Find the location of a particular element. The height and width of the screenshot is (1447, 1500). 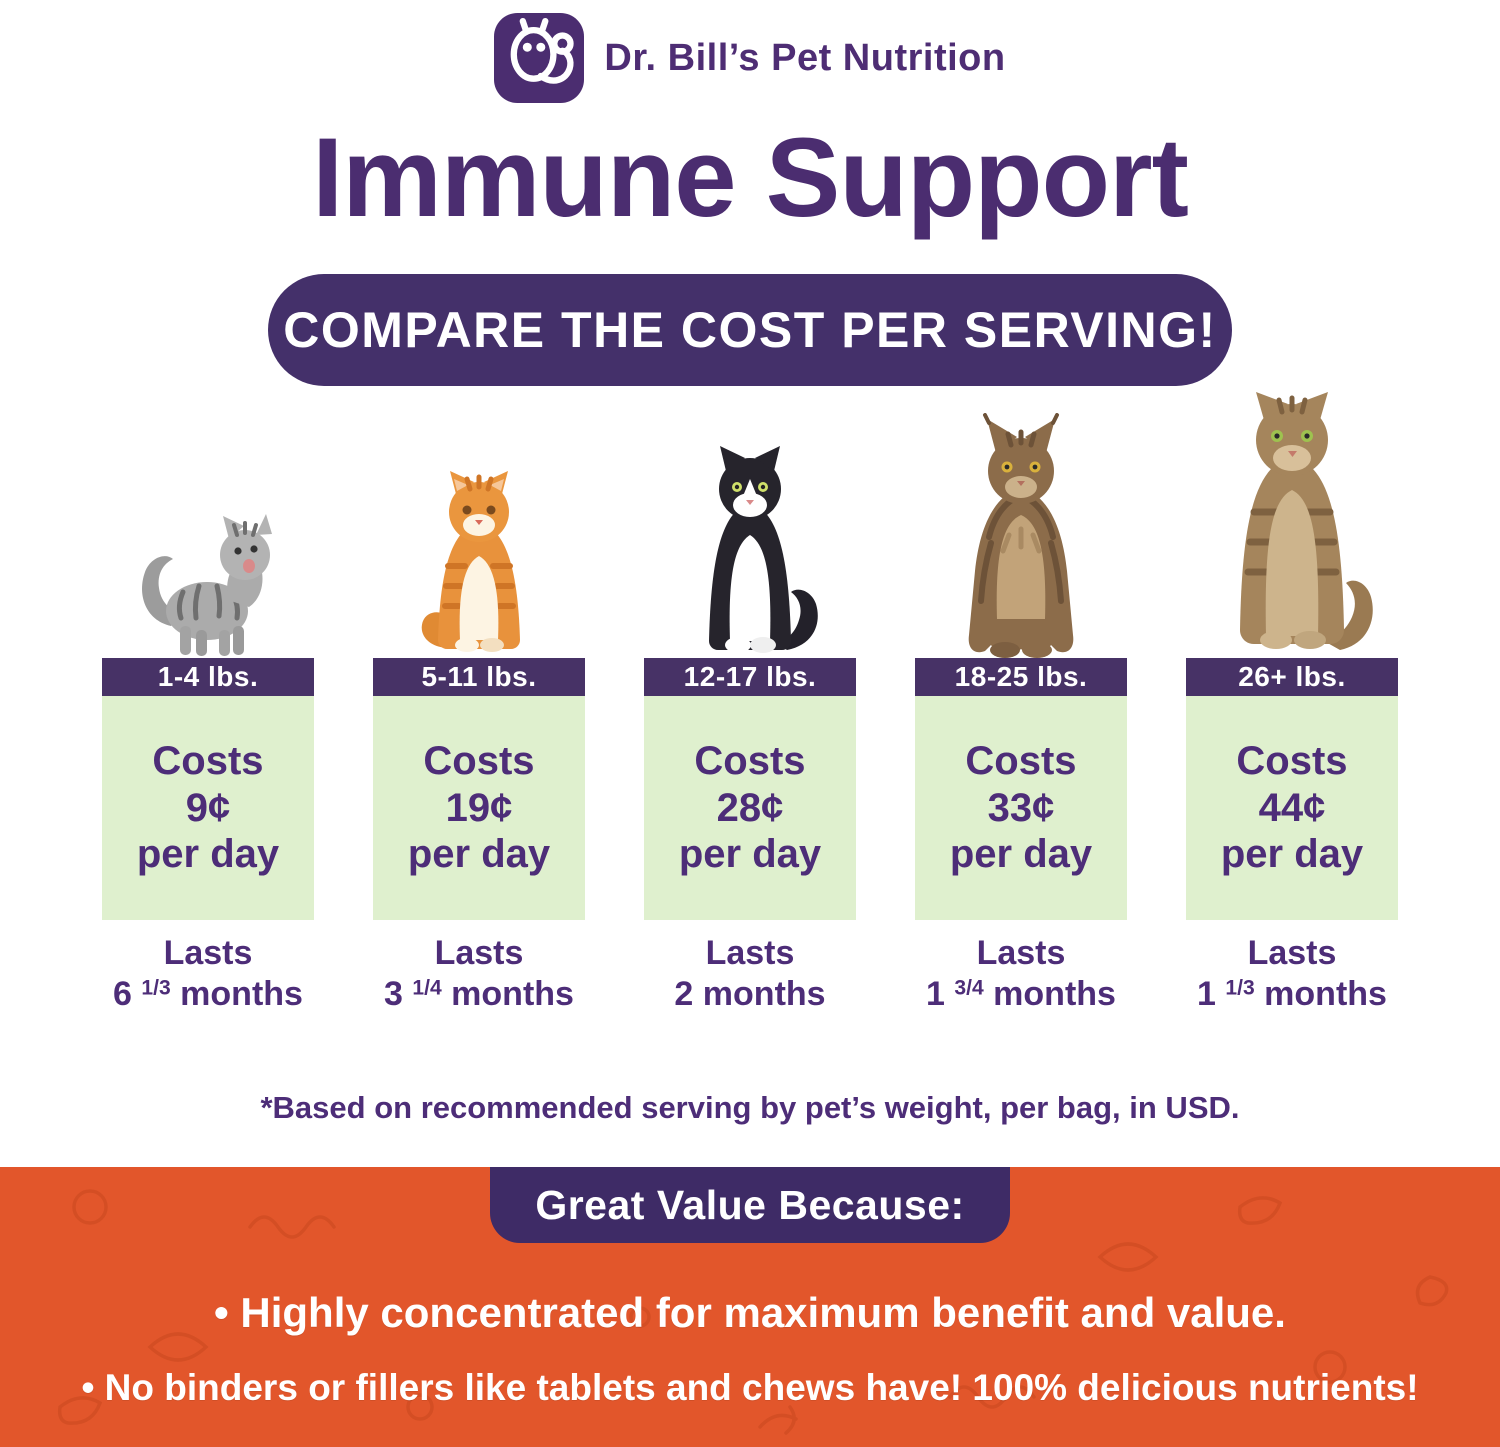

cat-photo-gray-tabby-kitten is located at coordinates (208, 522).